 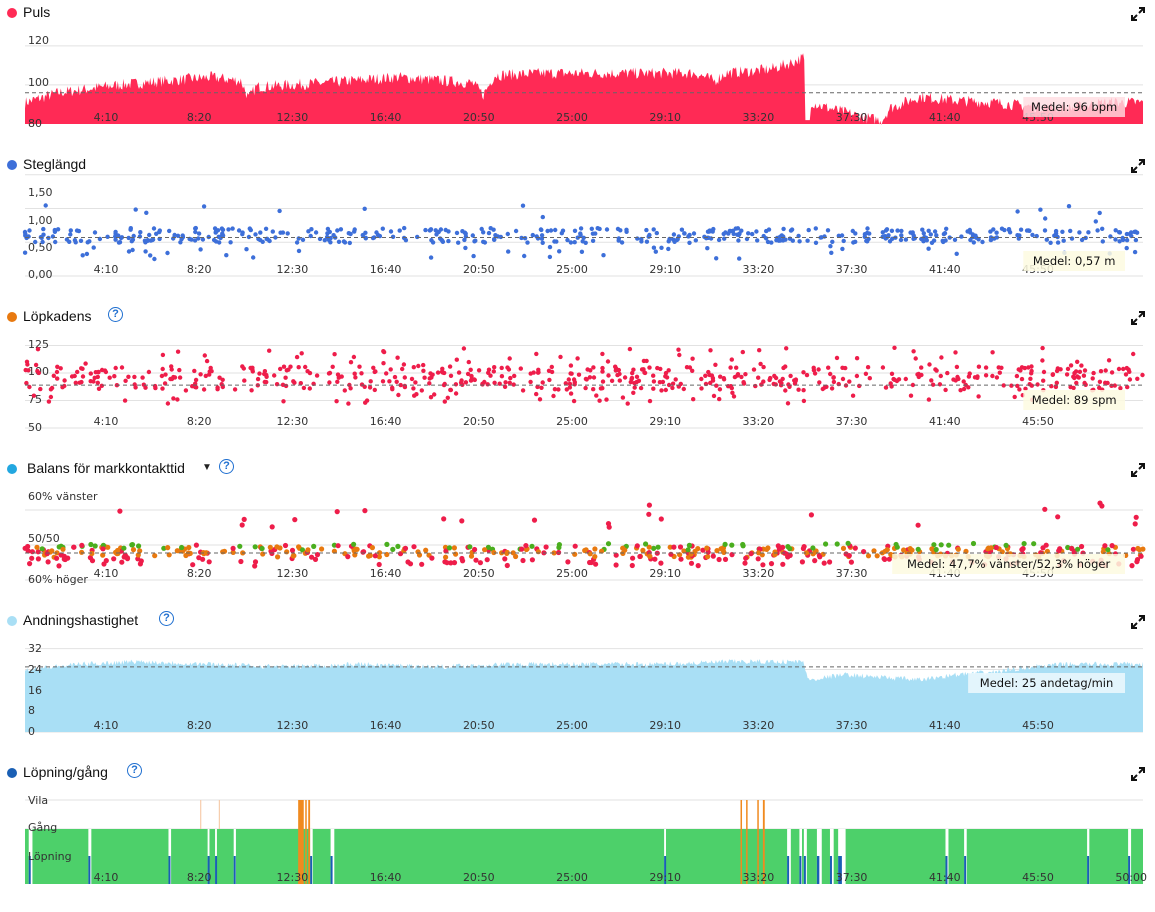 What do you see at coordinates (759, 117) in the screenshot?
I see `x-tick-label: 33:20` at bounding box center [759, 117].